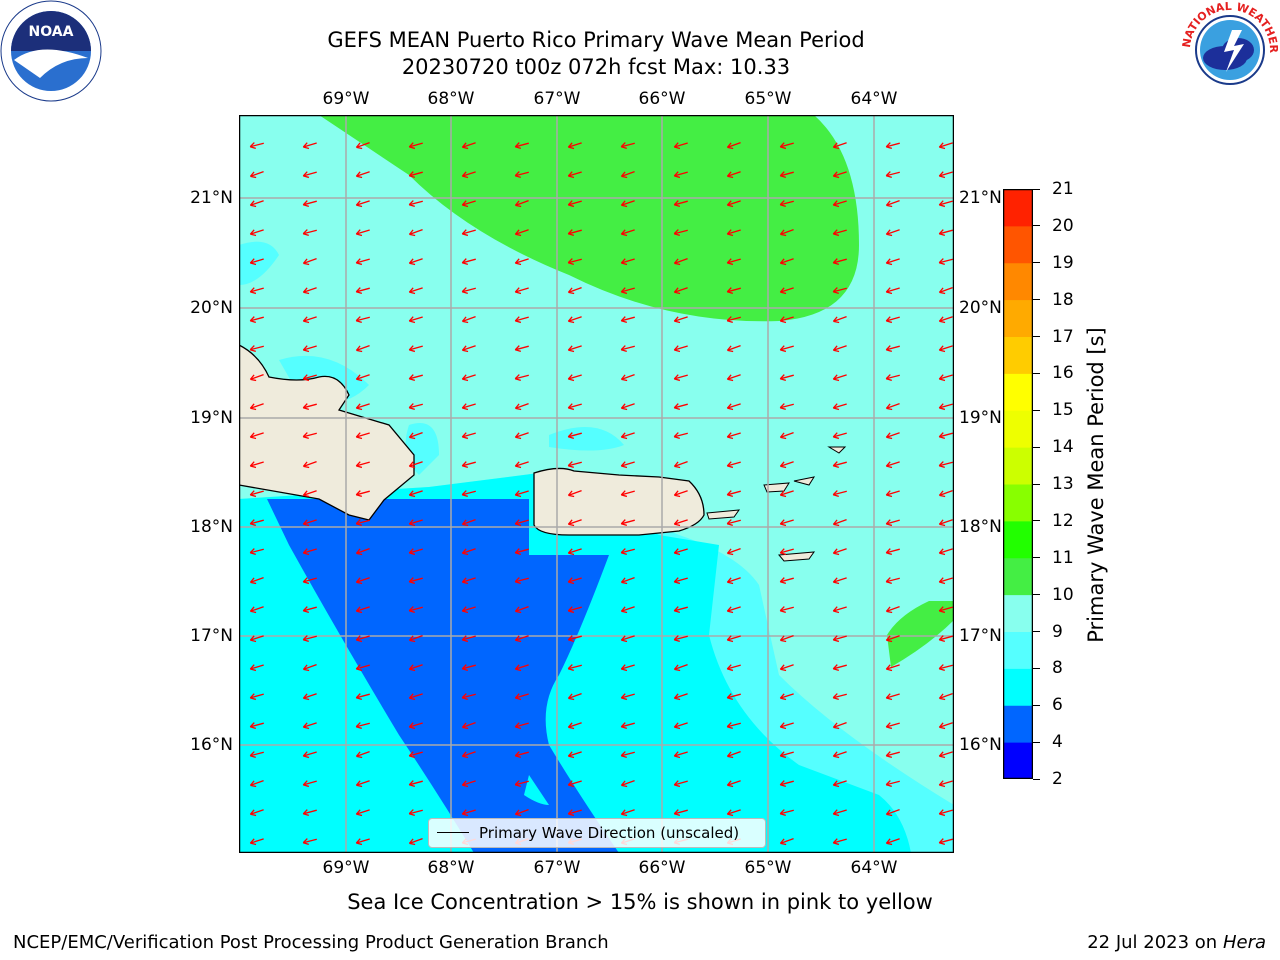  Describe the element at coordinates (1057, 779) in the screenshot. I see `colorbar-tick-label: 2` at that location.